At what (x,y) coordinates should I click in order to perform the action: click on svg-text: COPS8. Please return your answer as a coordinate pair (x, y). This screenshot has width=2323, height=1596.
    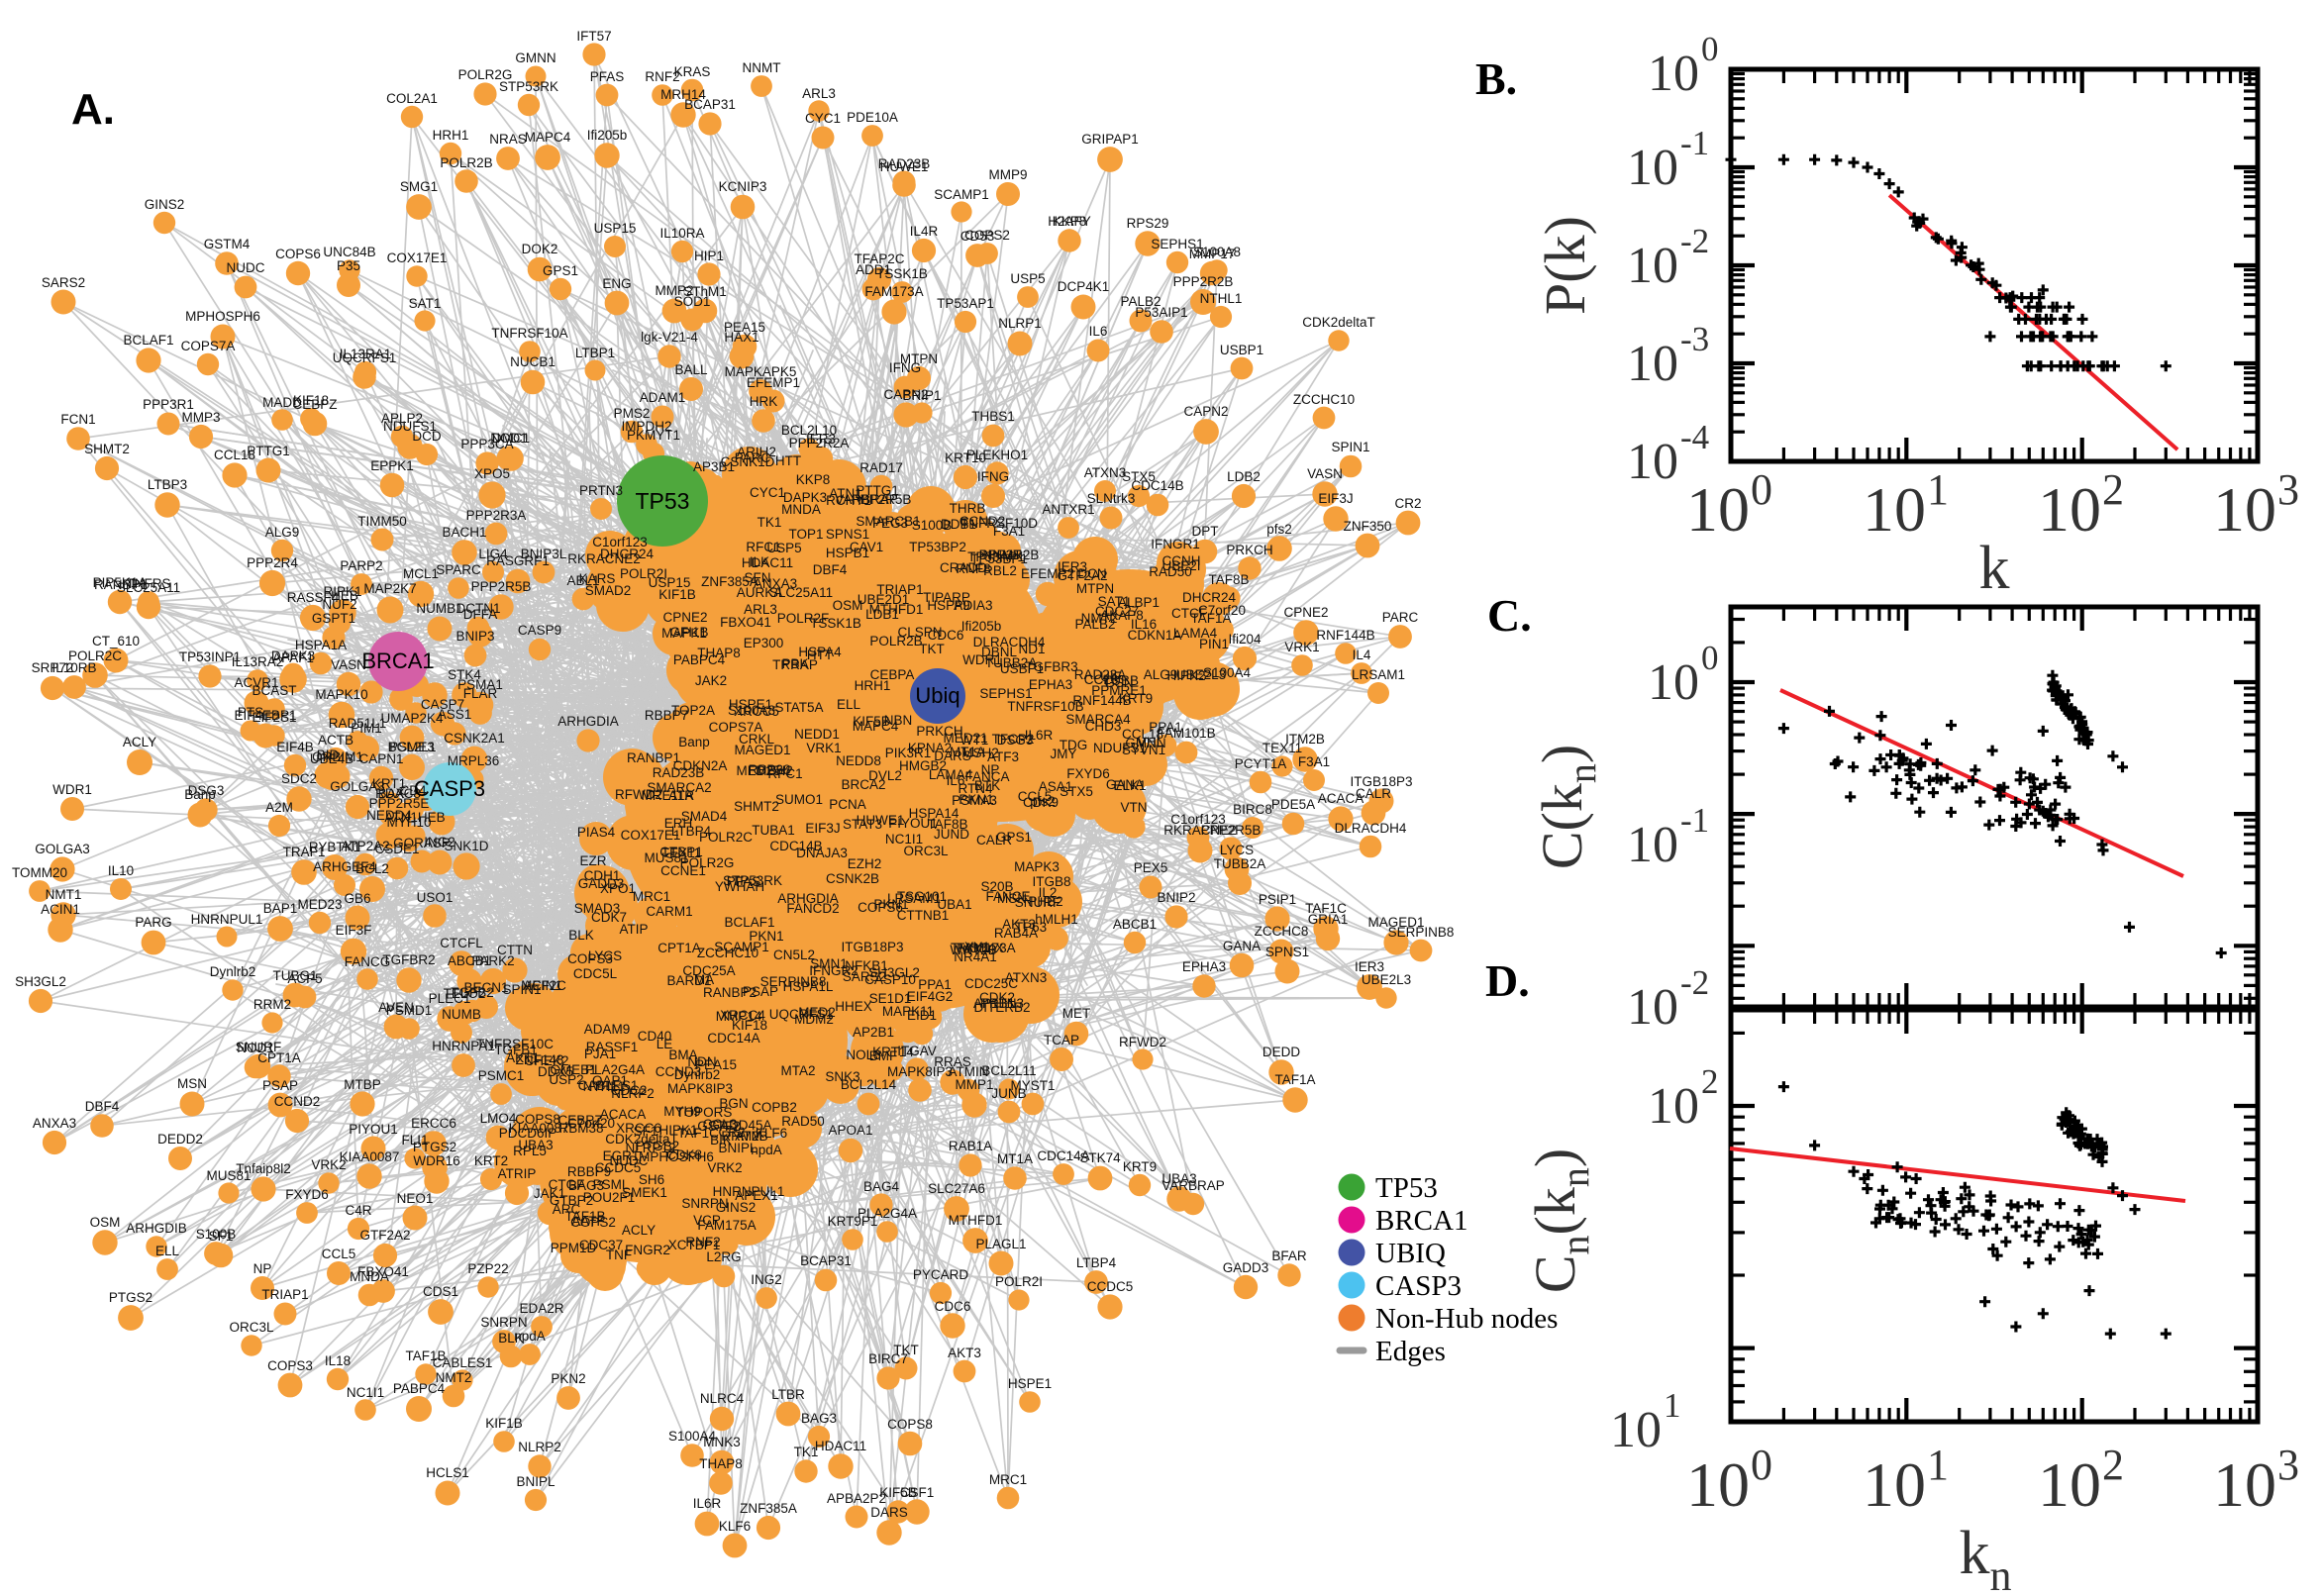
    Looking at the image, I should click on (537, 1119).